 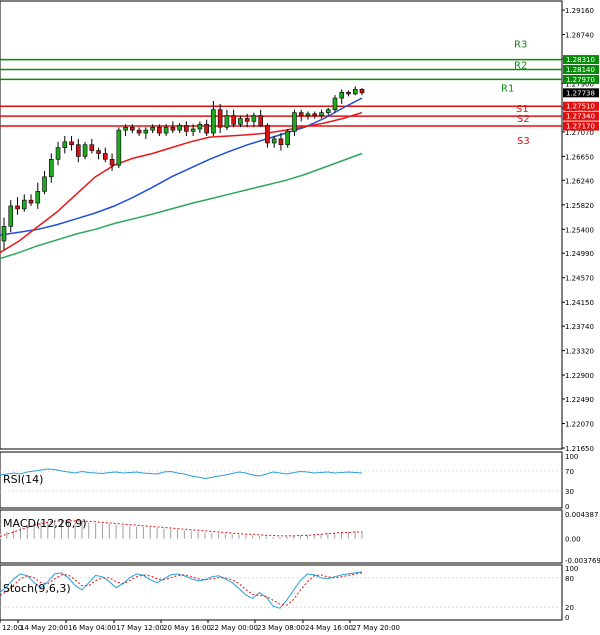 I want to click on stoch-title: Stoch(9,6,3), so click(x=37, y=588).